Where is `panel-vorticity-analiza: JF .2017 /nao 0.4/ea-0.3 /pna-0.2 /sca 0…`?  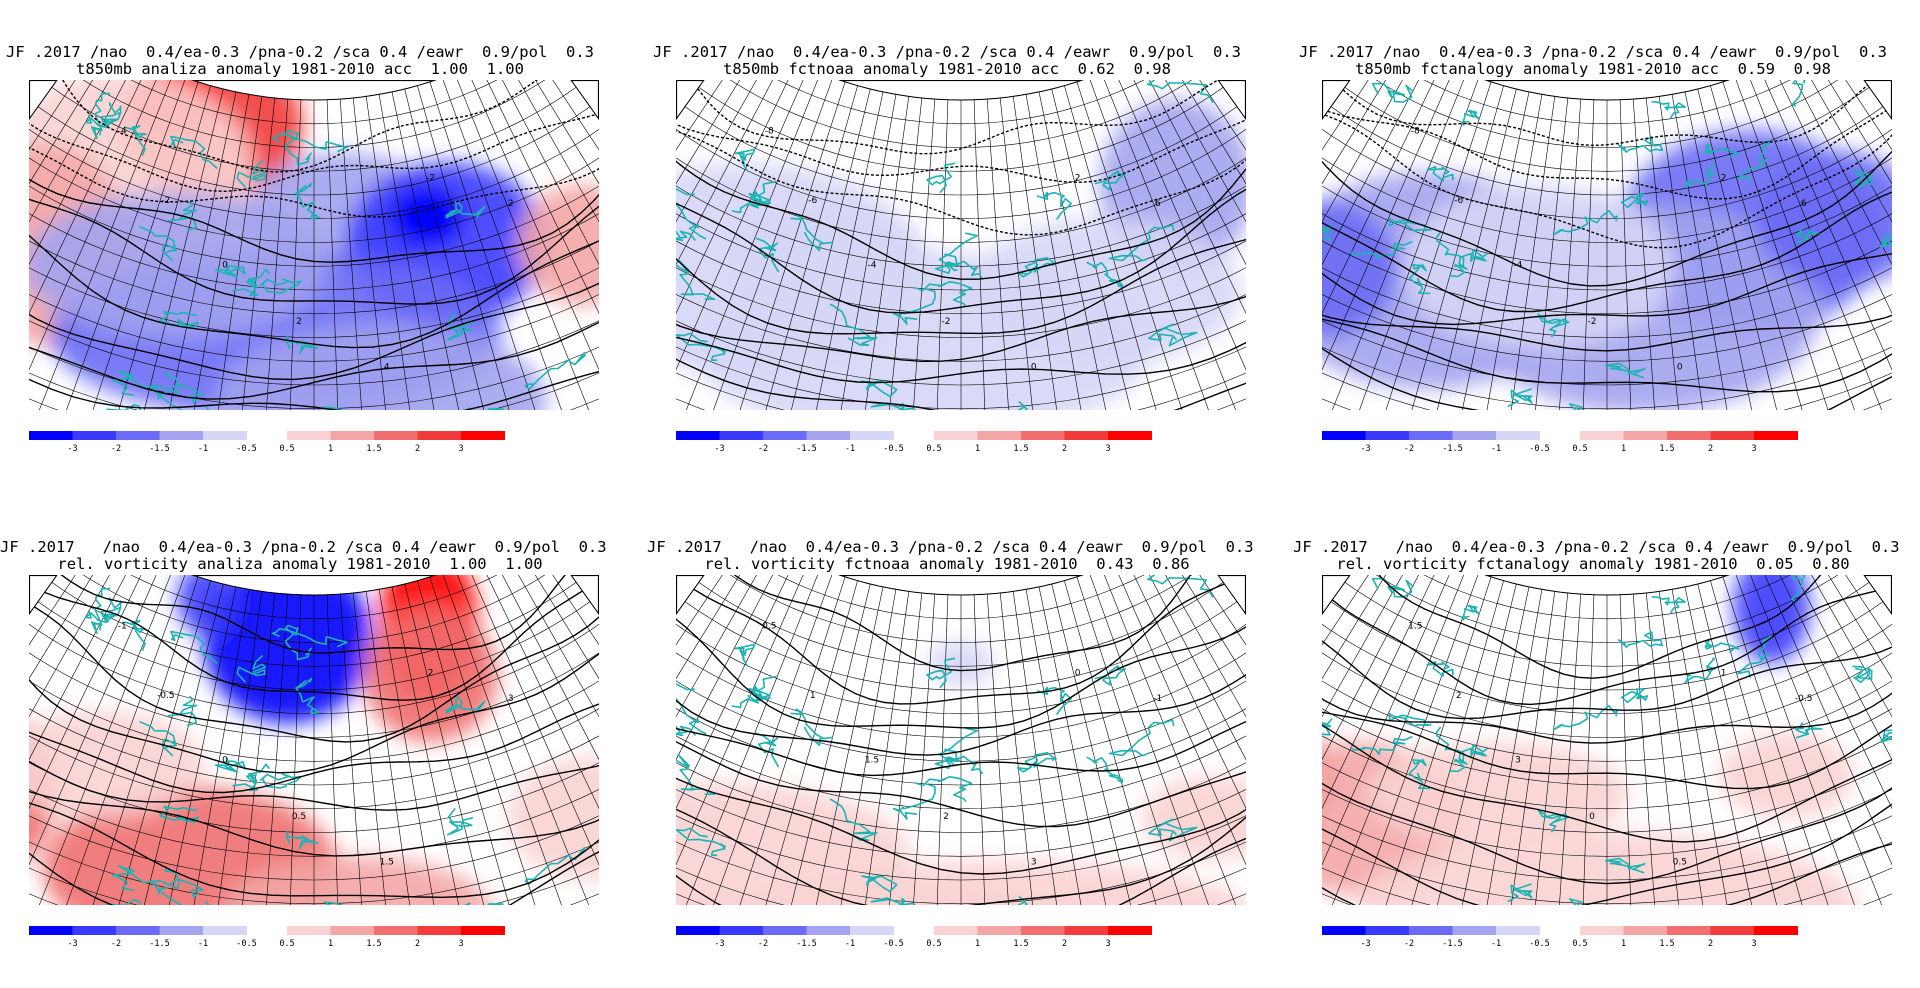
panel-vorticity-analiza: JF .2017 /nao 0.4/ea-0.3 /pna-0.2 /sca 0… is located at coordinates (303, 722).